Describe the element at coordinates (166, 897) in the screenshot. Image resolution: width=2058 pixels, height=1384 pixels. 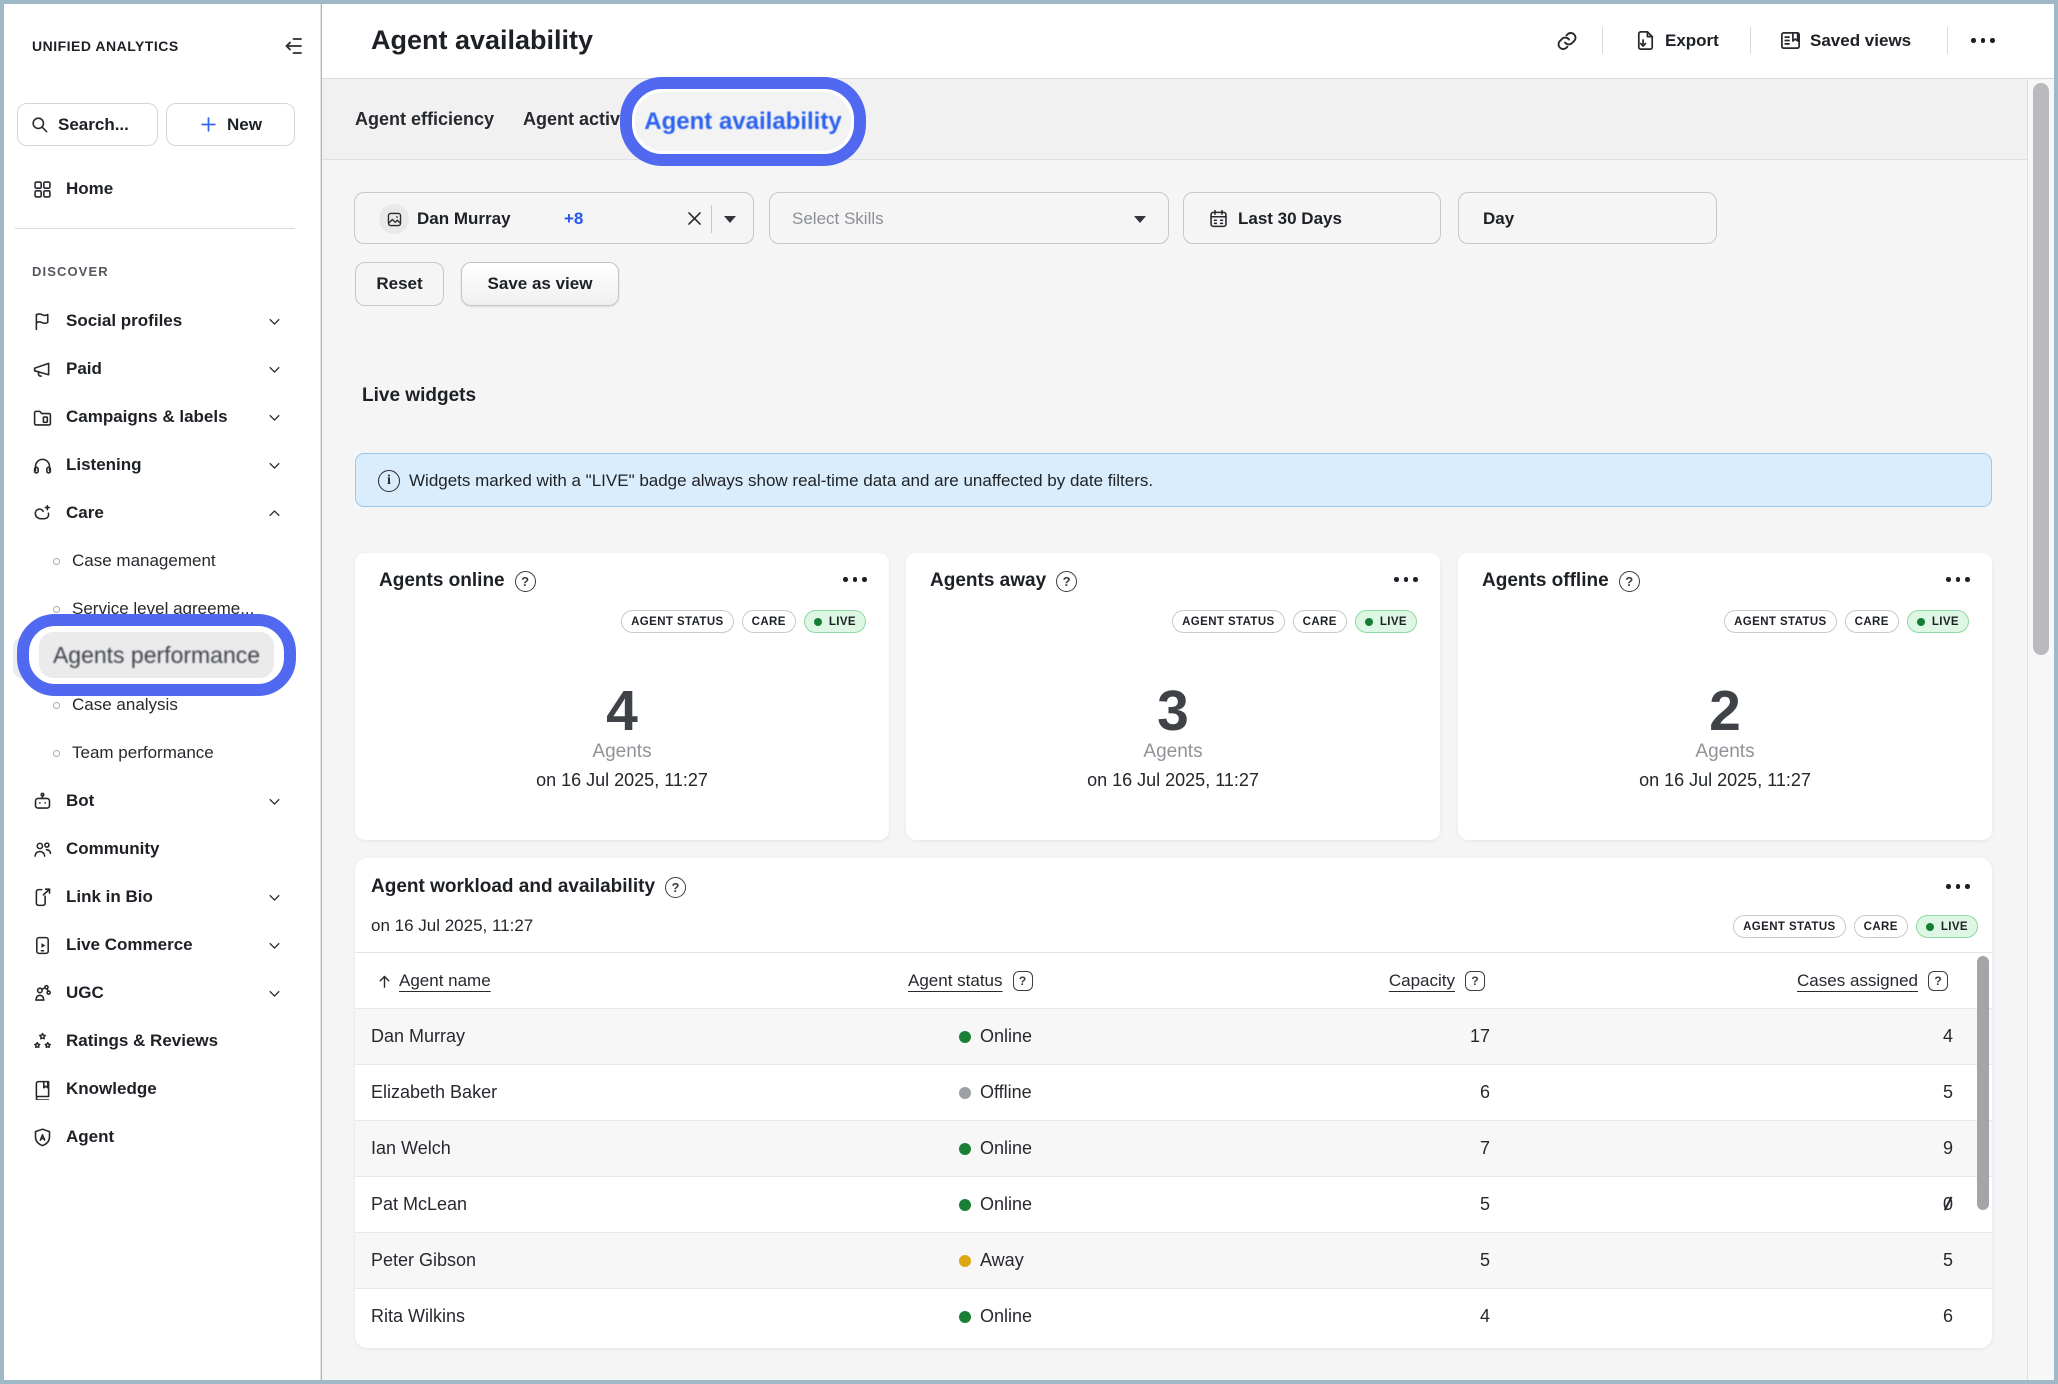
I see `sidebar-item-link-in-bio: Link in Bio` at that location.